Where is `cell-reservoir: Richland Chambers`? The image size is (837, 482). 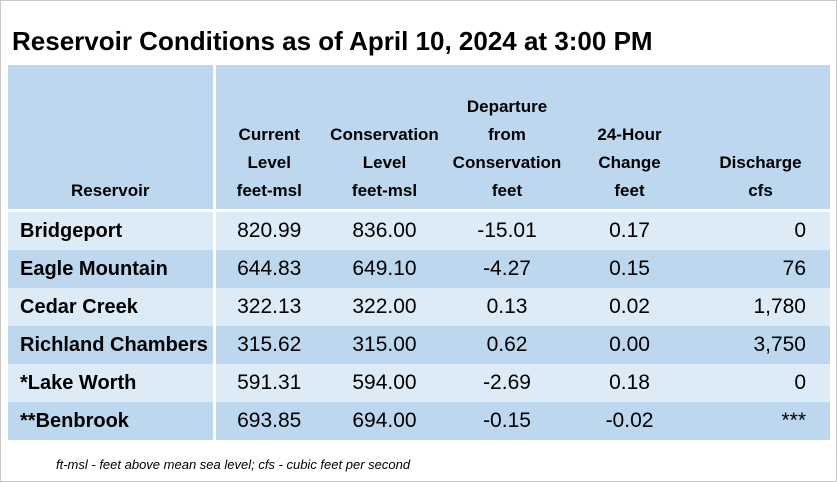 cell-reservoir: Richland Chambers is located at coordinates (112, 345).